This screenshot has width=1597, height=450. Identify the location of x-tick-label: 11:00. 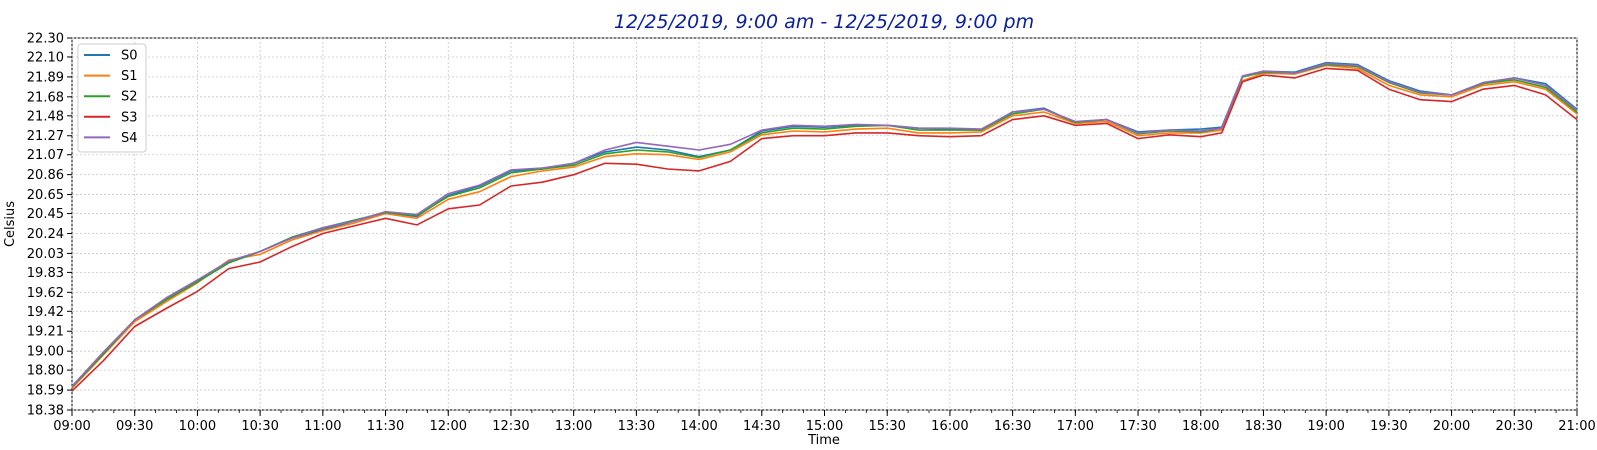
(322, 426).